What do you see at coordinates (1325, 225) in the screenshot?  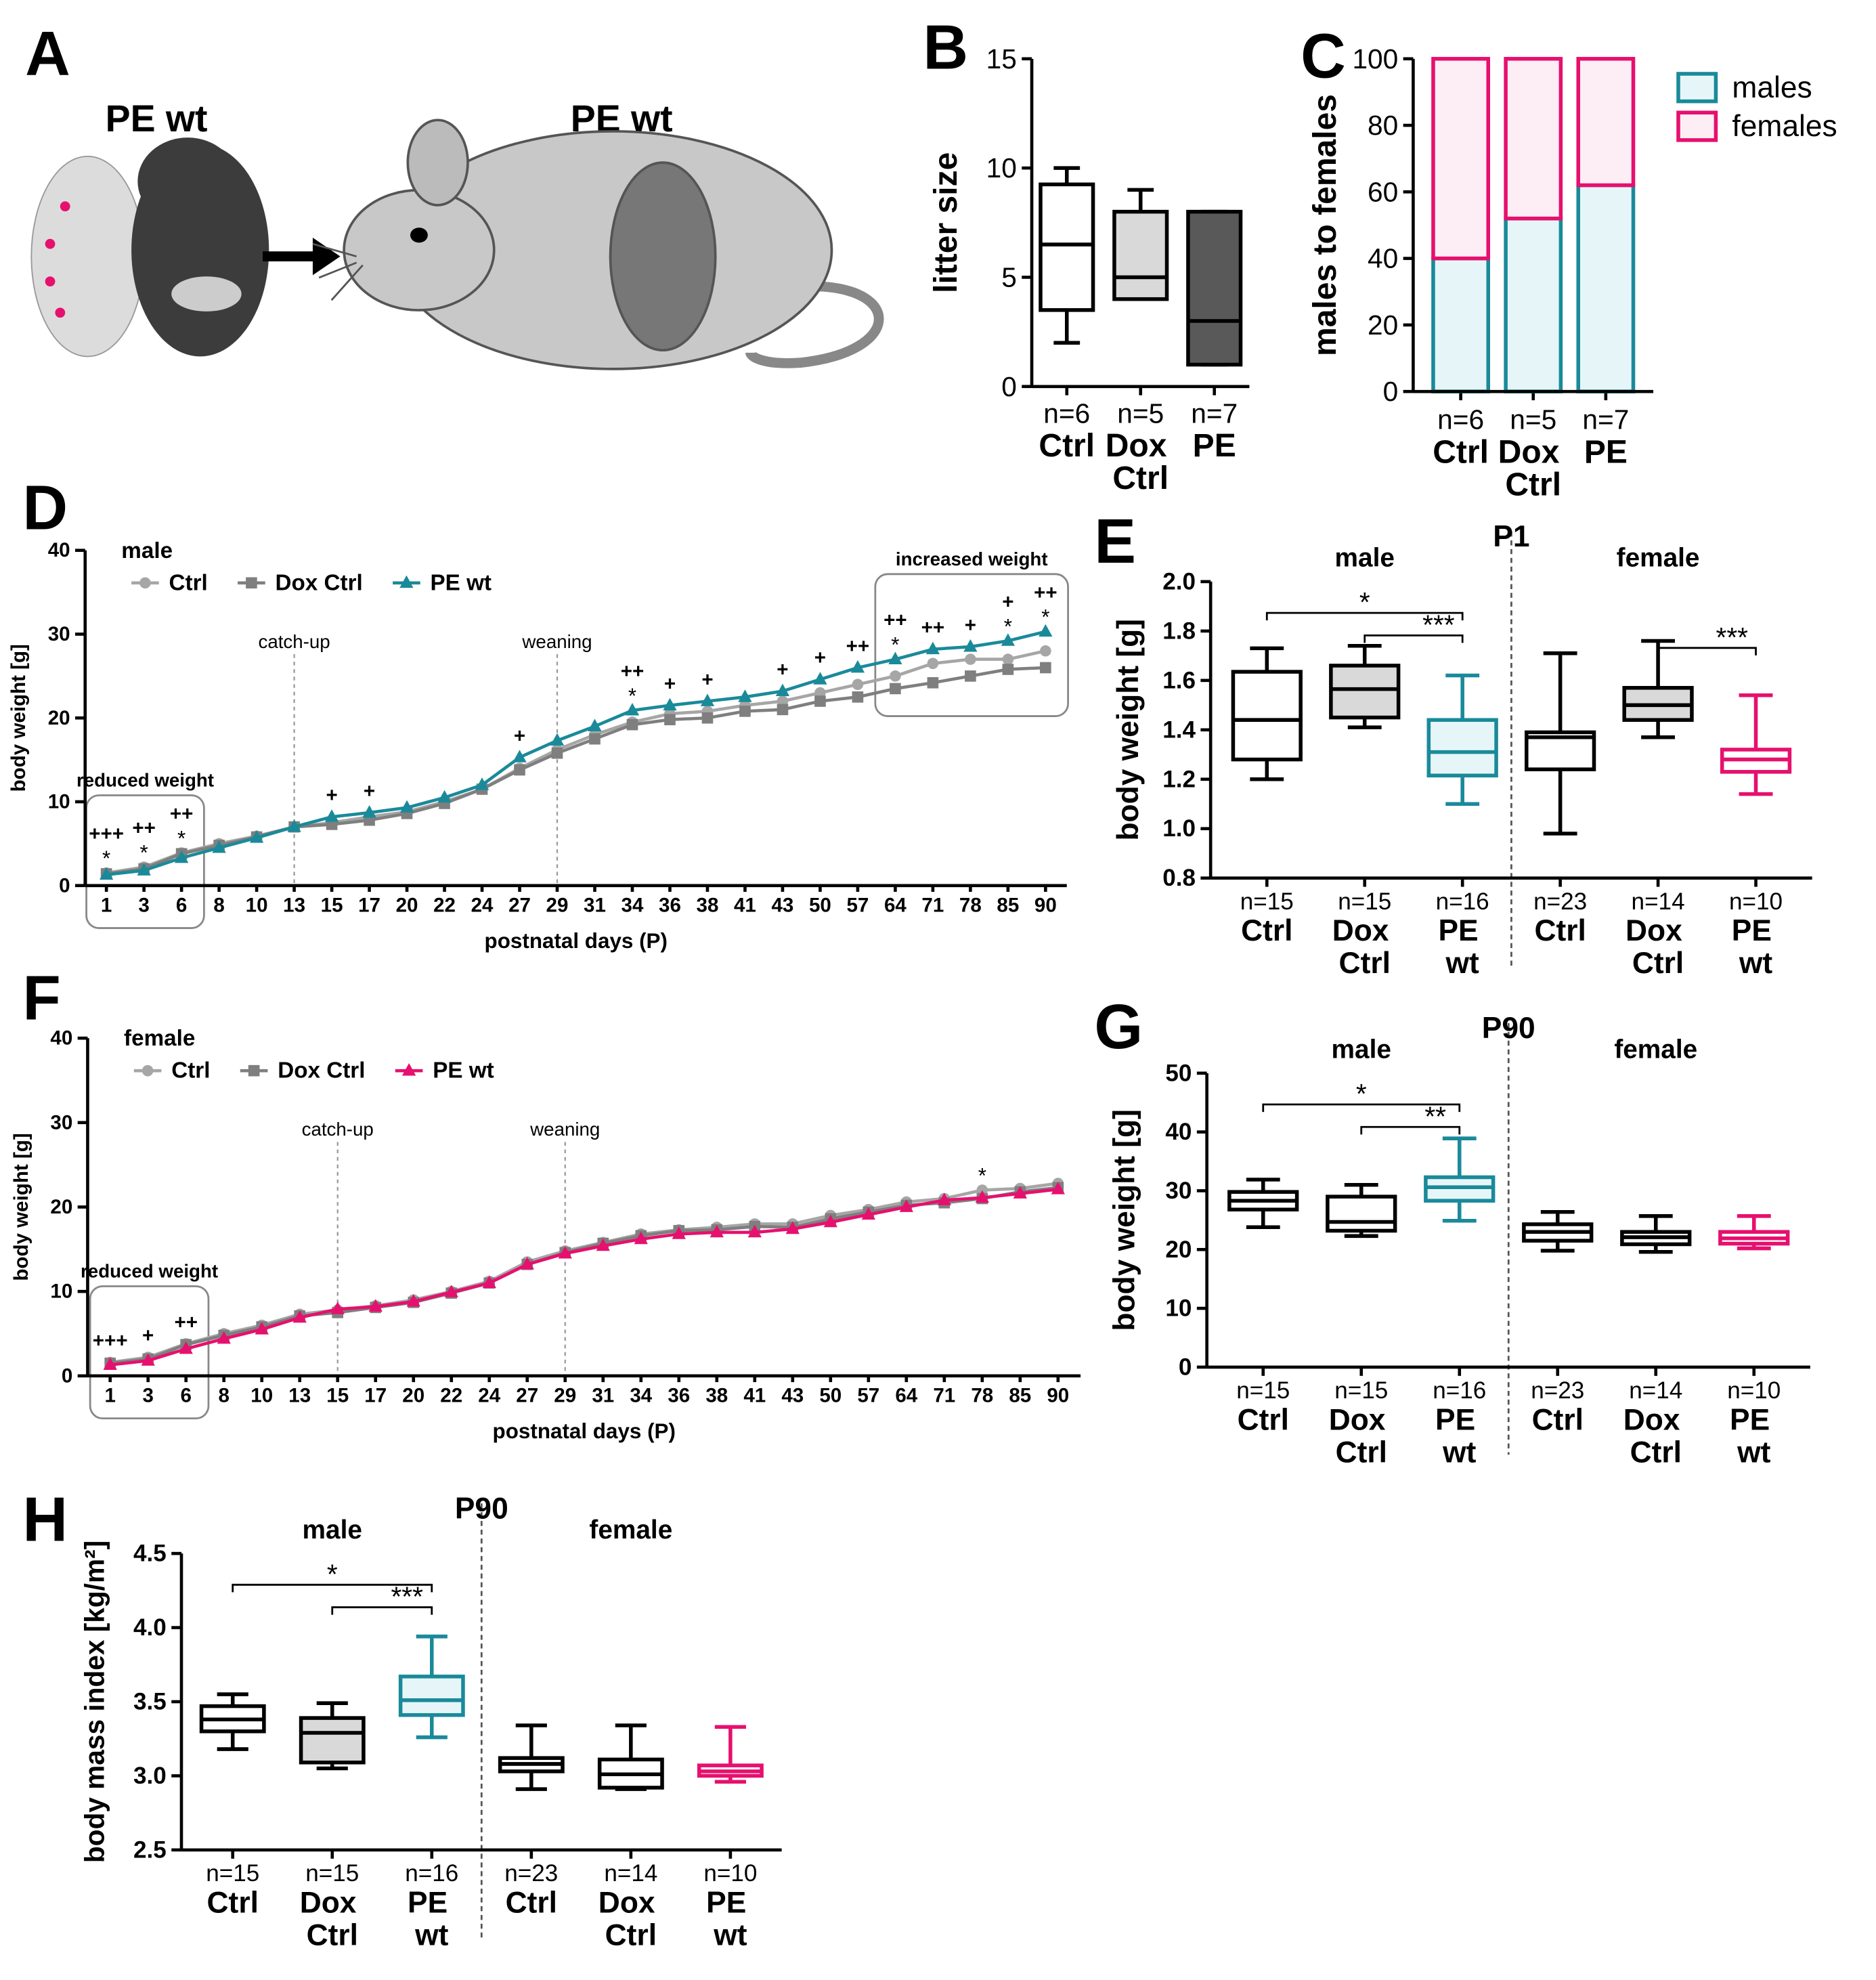 I see `y-axis-title: males to females` at bounding box center [1325, 225].